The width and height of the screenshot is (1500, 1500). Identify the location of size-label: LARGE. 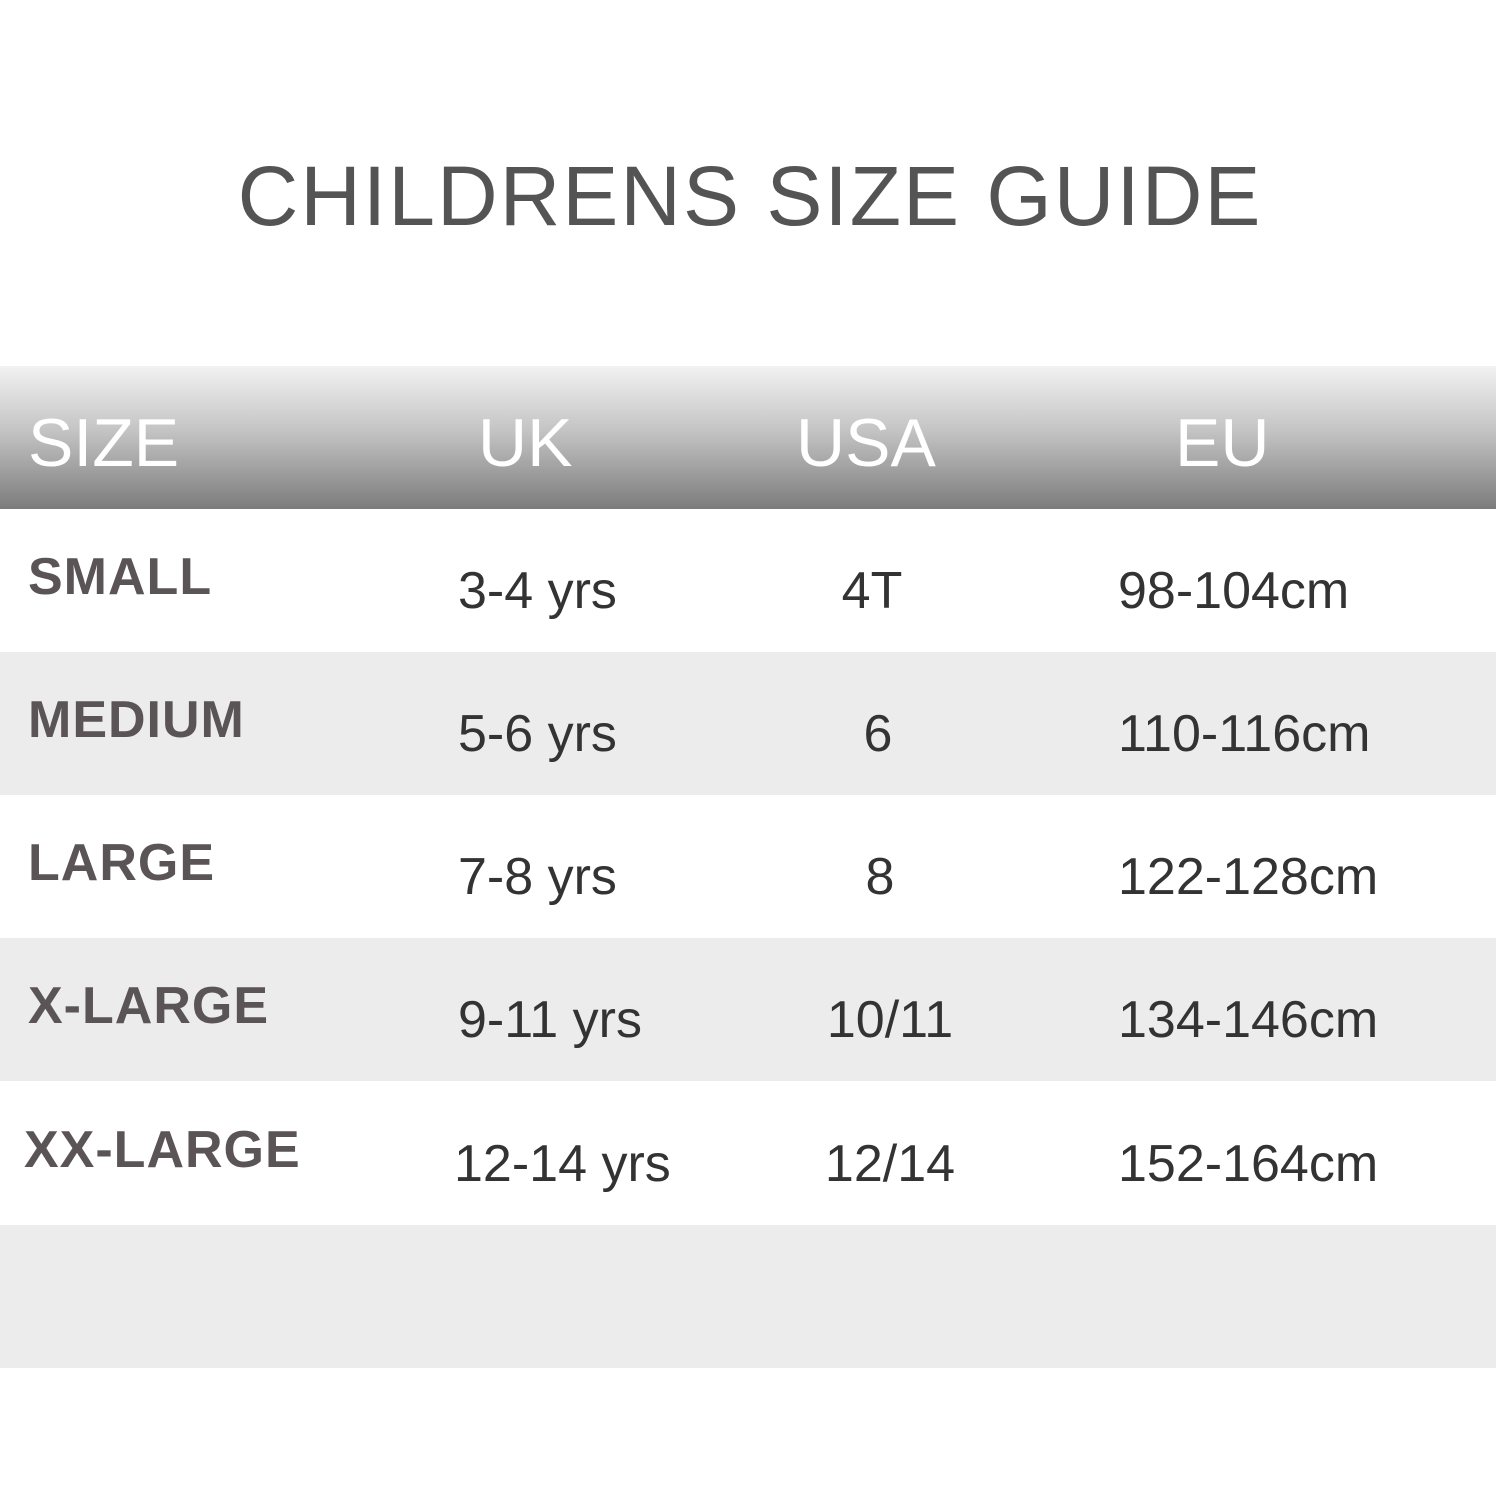
(121, 863).